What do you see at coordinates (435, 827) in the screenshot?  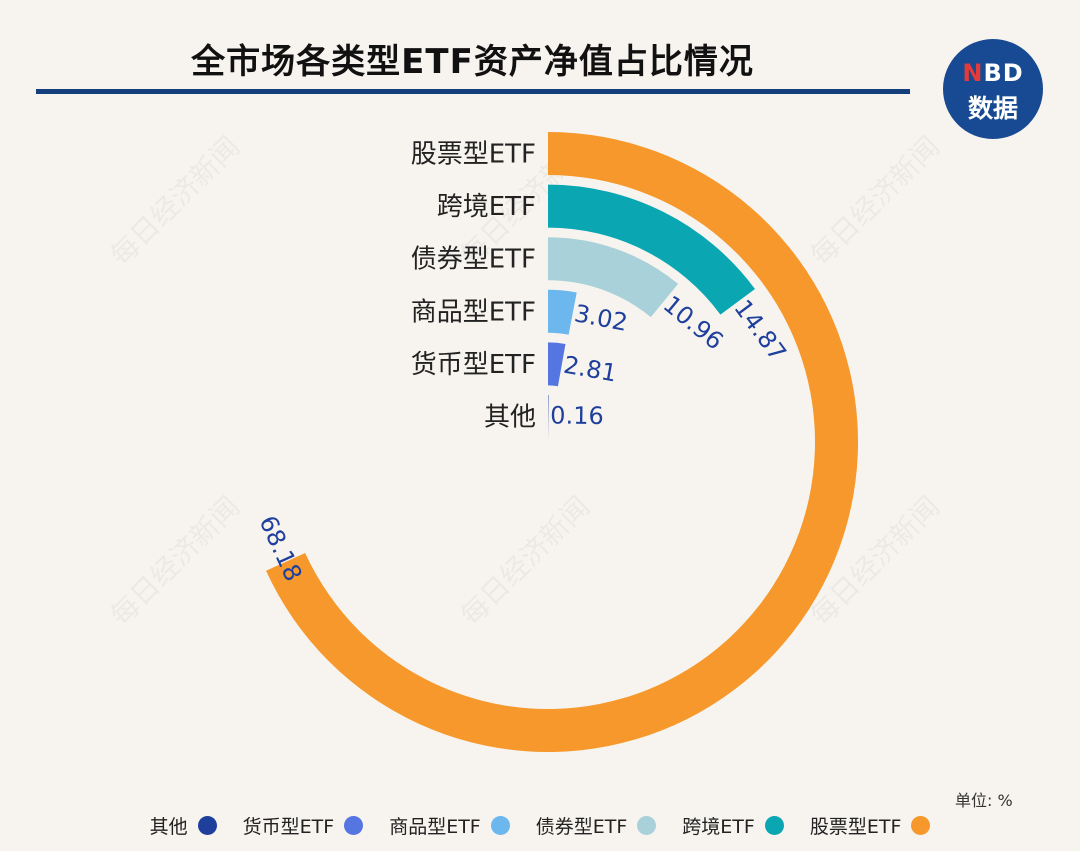 I see `legend-label: 商品型ETF` at bounding box center [435, 827].